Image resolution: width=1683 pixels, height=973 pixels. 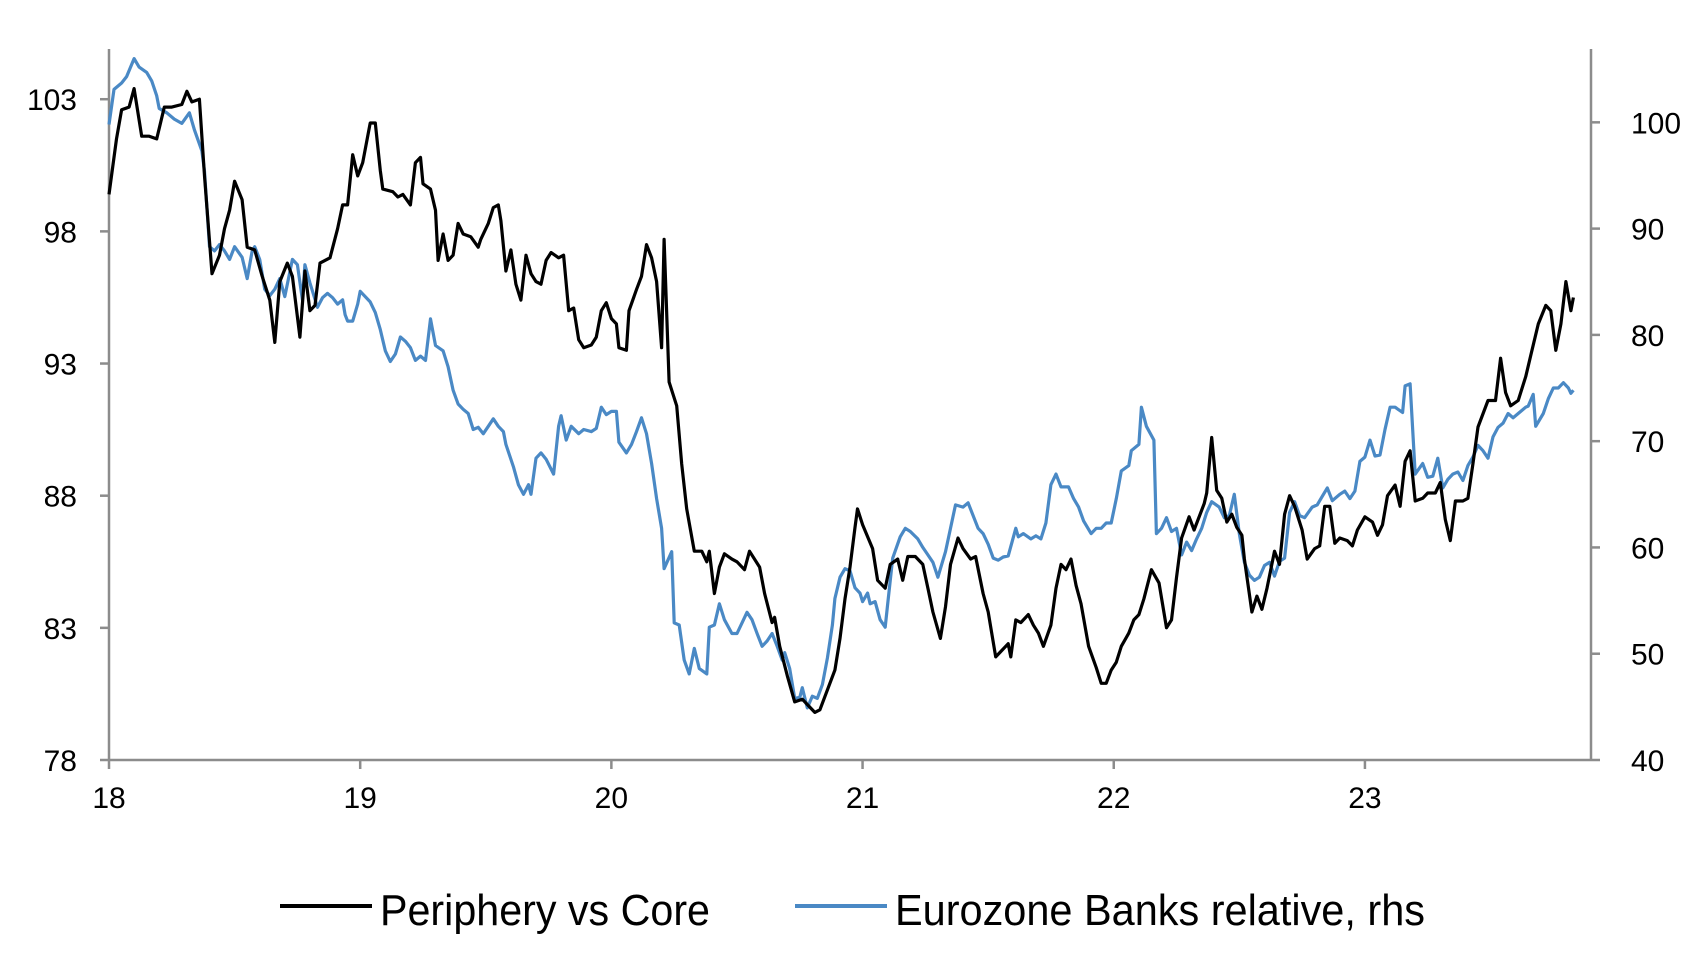 I want to click on right-y-tick-label: 60, so click(x=1647, y=548).